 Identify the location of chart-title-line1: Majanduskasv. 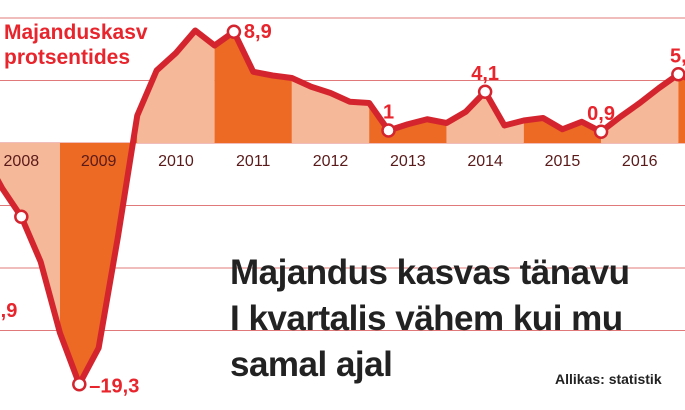
(76, 32).